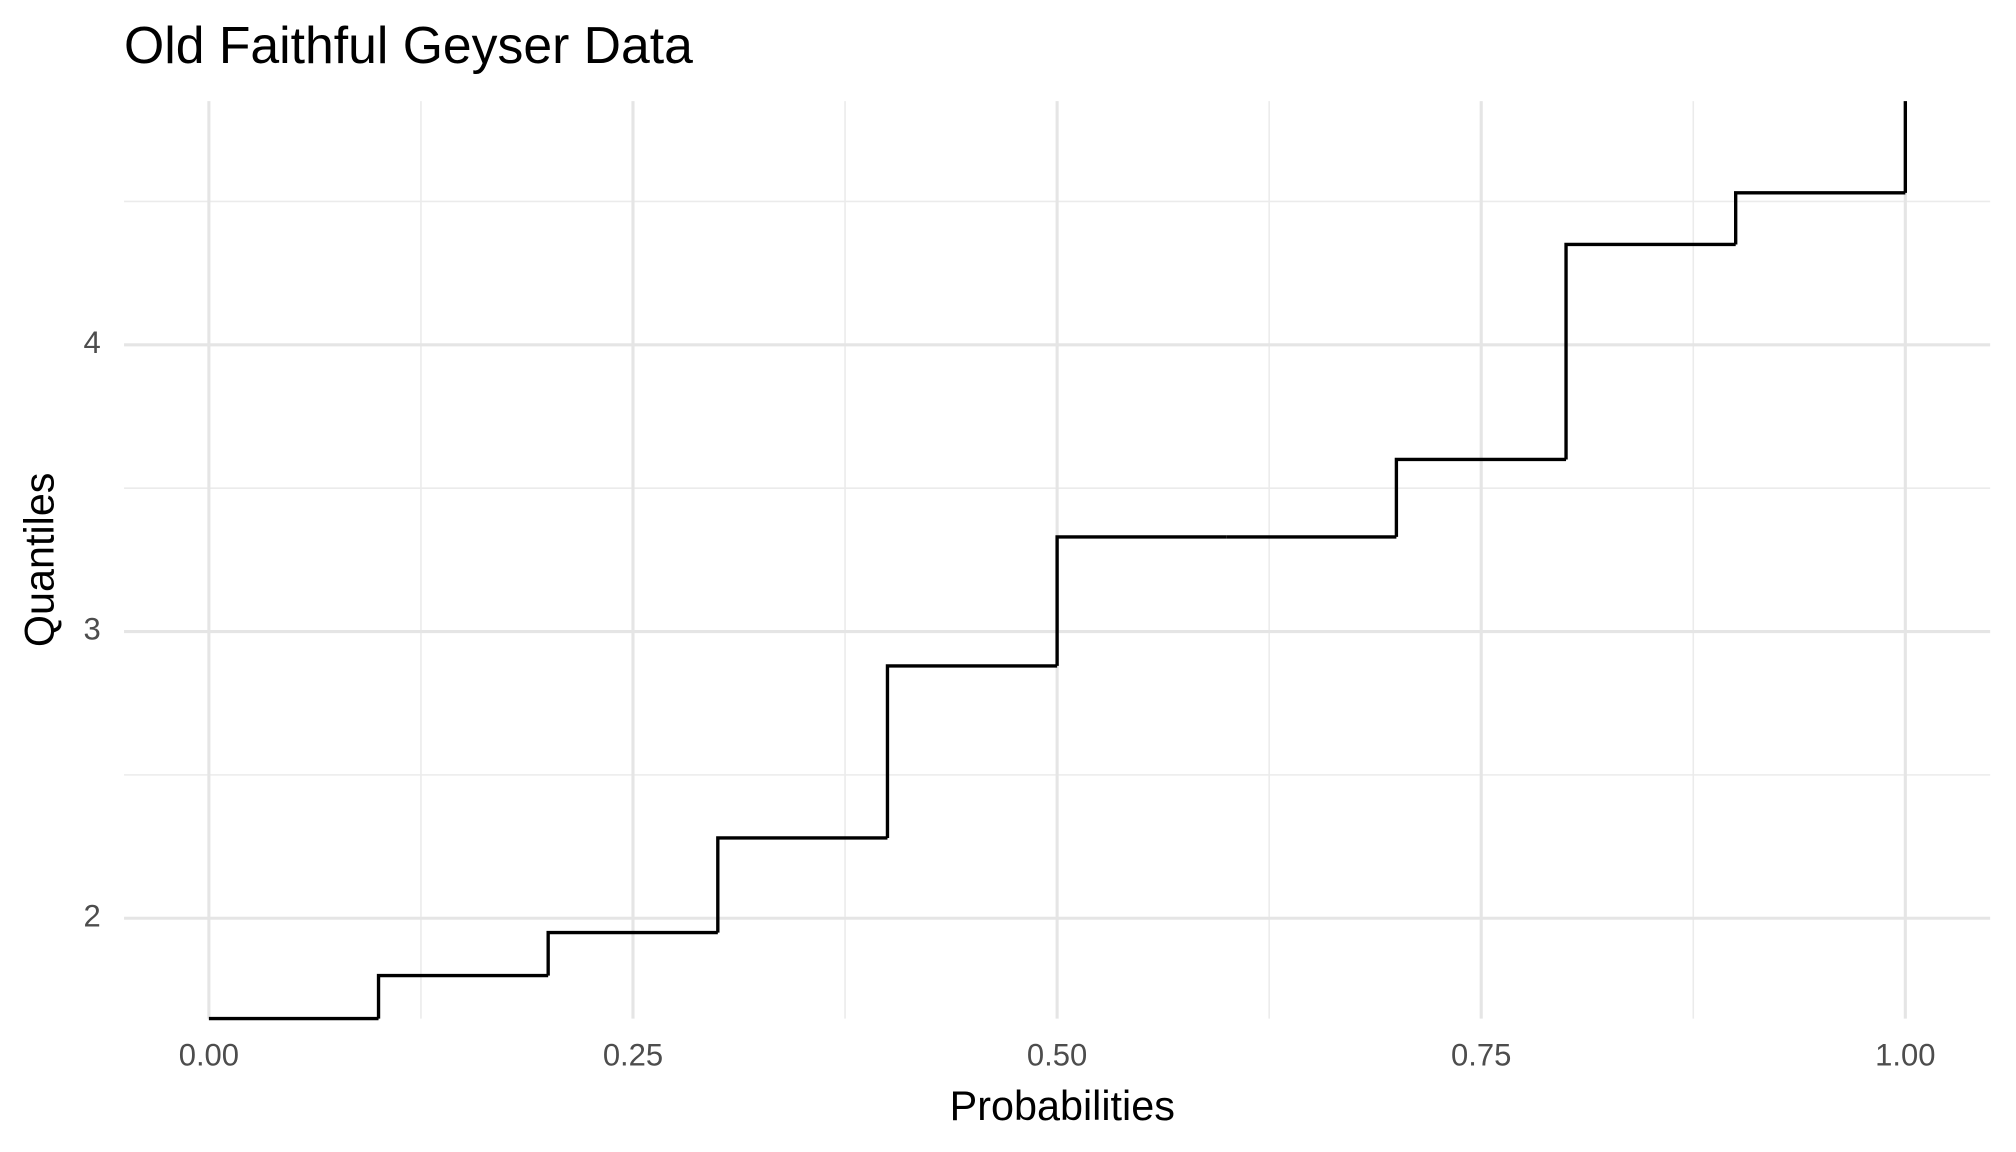 The width and height of the screenshot is (2016, 1152). I want to click on y-tick-label: 3, so click(92, 629).